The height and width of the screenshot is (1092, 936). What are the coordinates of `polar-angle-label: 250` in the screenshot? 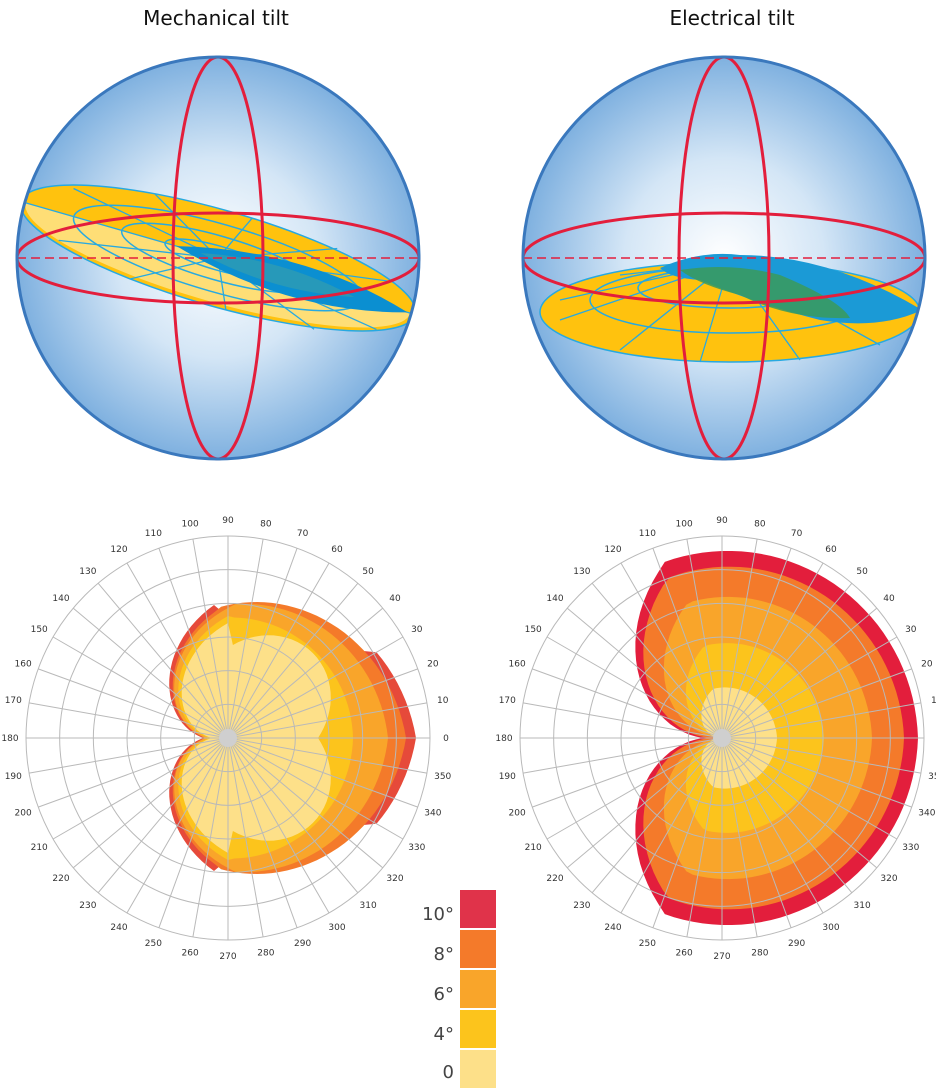 It's located at (647, 944).